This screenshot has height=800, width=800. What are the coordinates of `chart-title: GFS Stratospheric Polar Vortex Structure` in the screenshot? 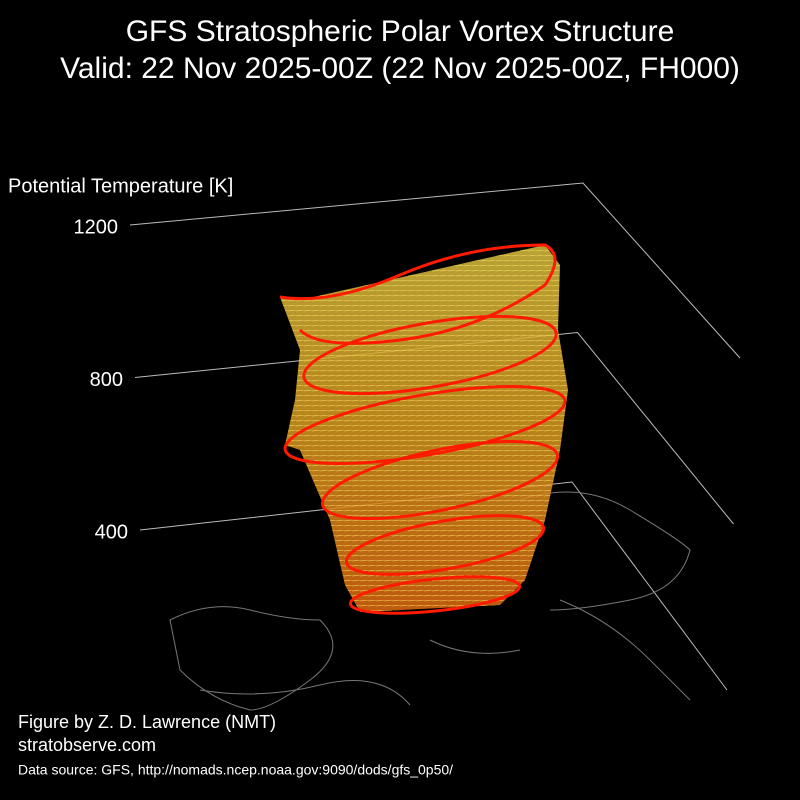 It's located at (400, 31).